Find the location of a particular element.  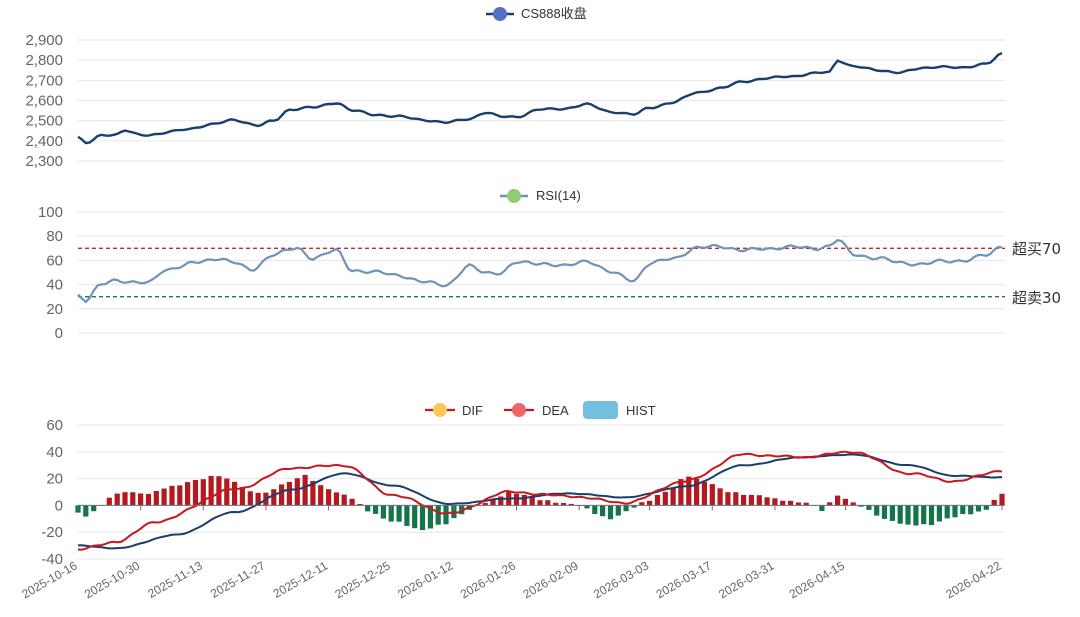

dif-legend-label: DIF is located at coordinates (472, 410).